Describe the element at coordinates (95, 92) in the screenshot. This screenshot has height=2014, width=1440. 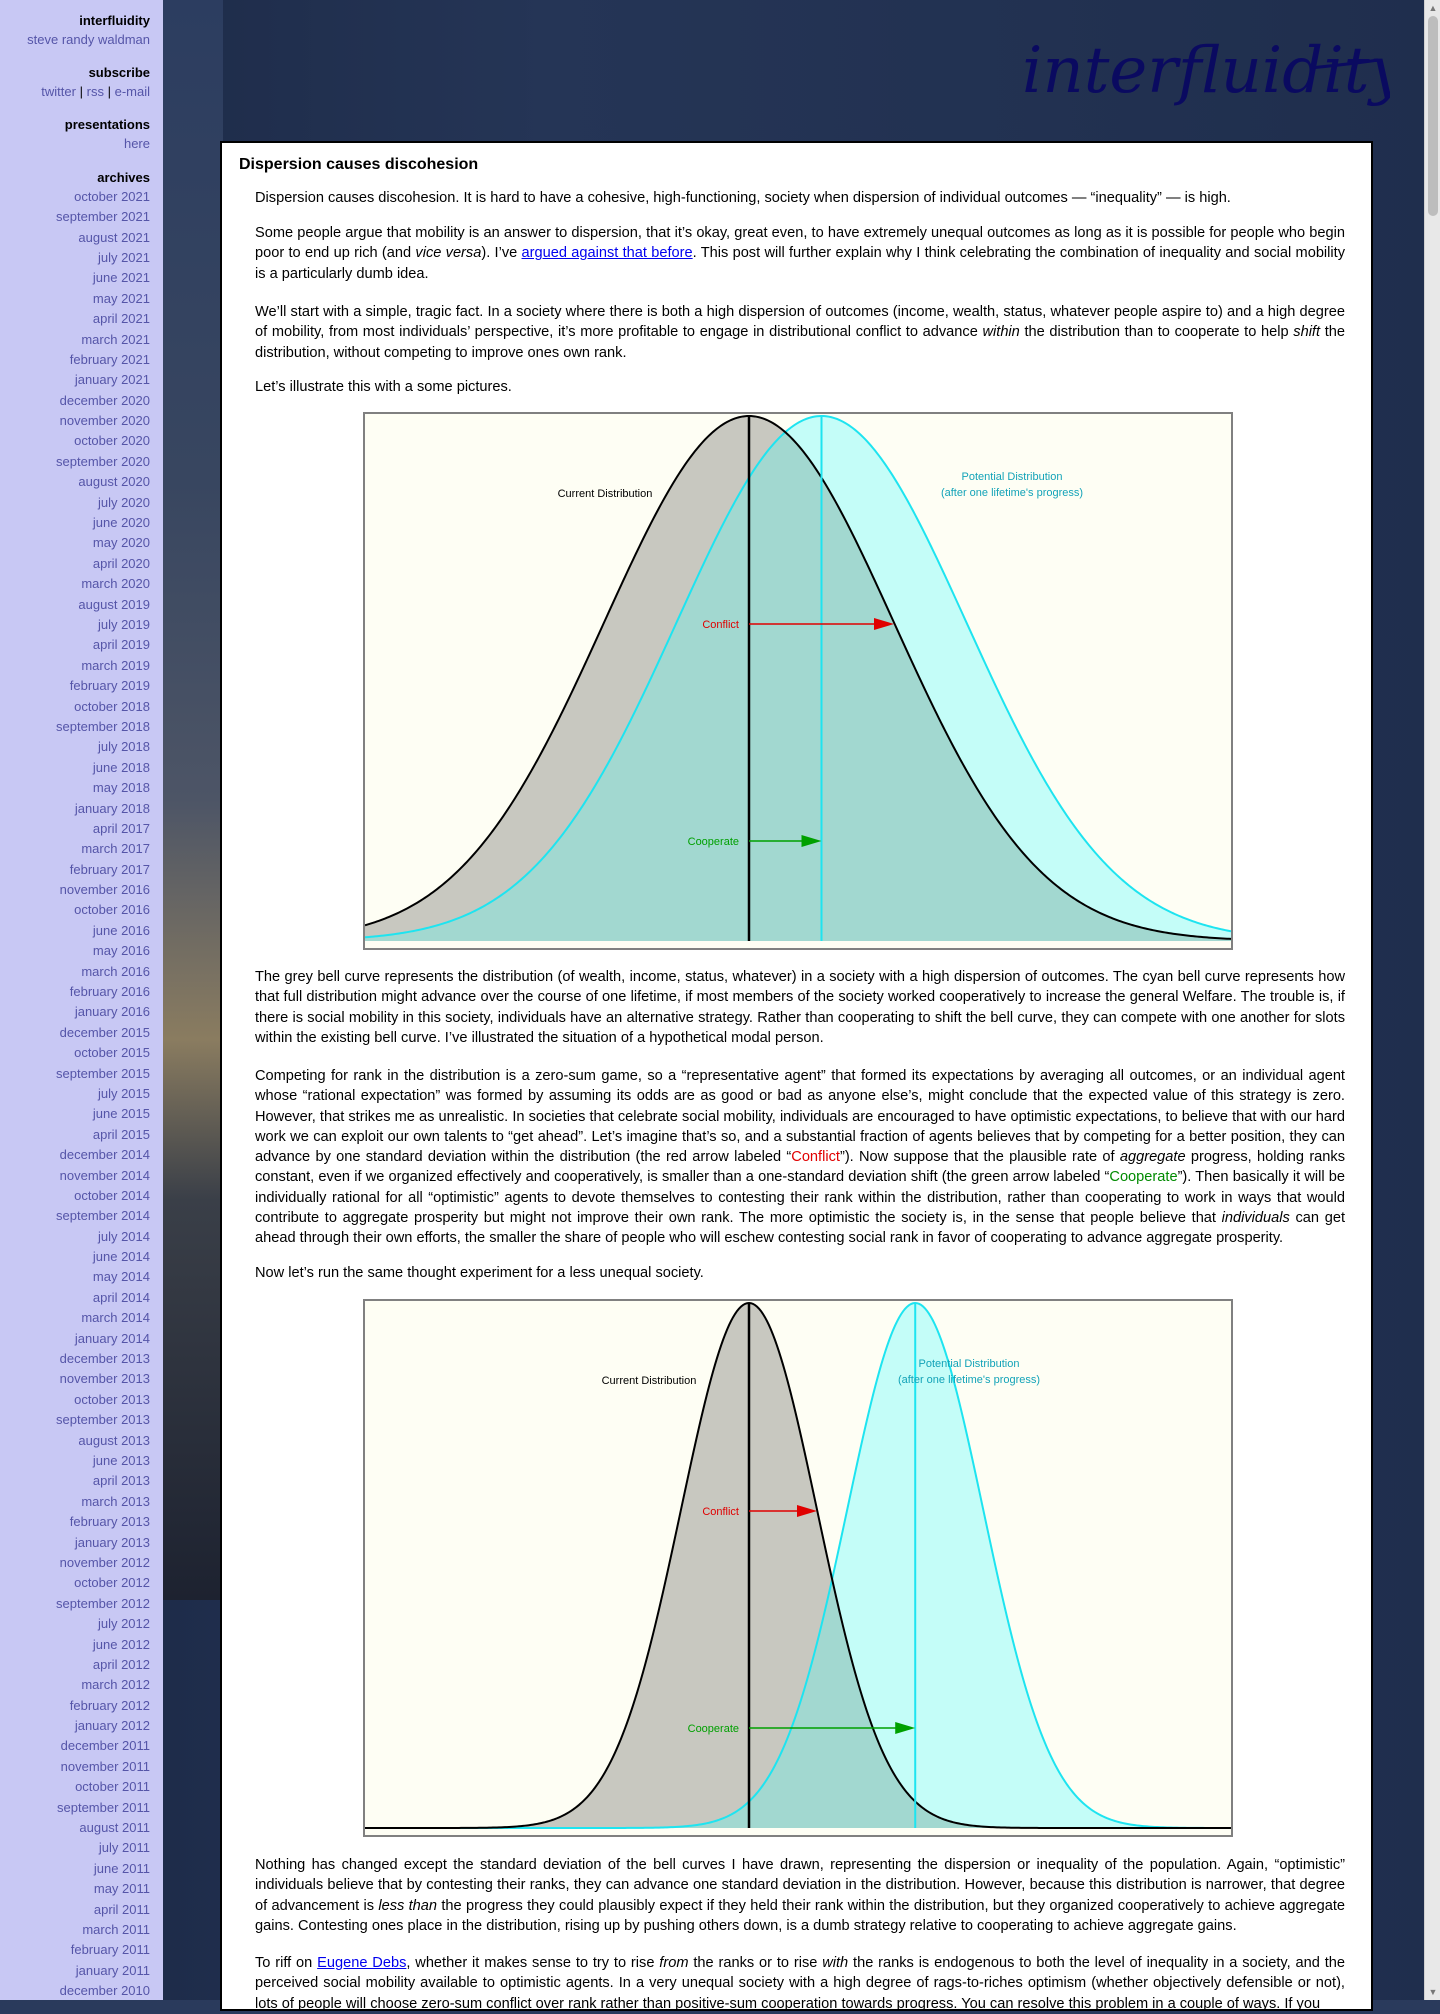
I see `rss-link: rss` at that location.